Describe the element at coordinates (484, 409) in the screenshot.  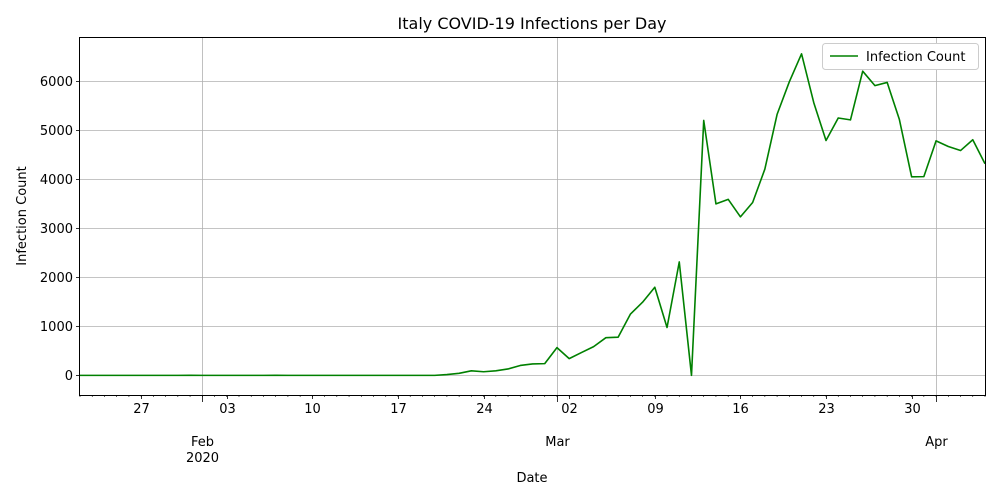
I see `x-tick-label: 24` at that location.